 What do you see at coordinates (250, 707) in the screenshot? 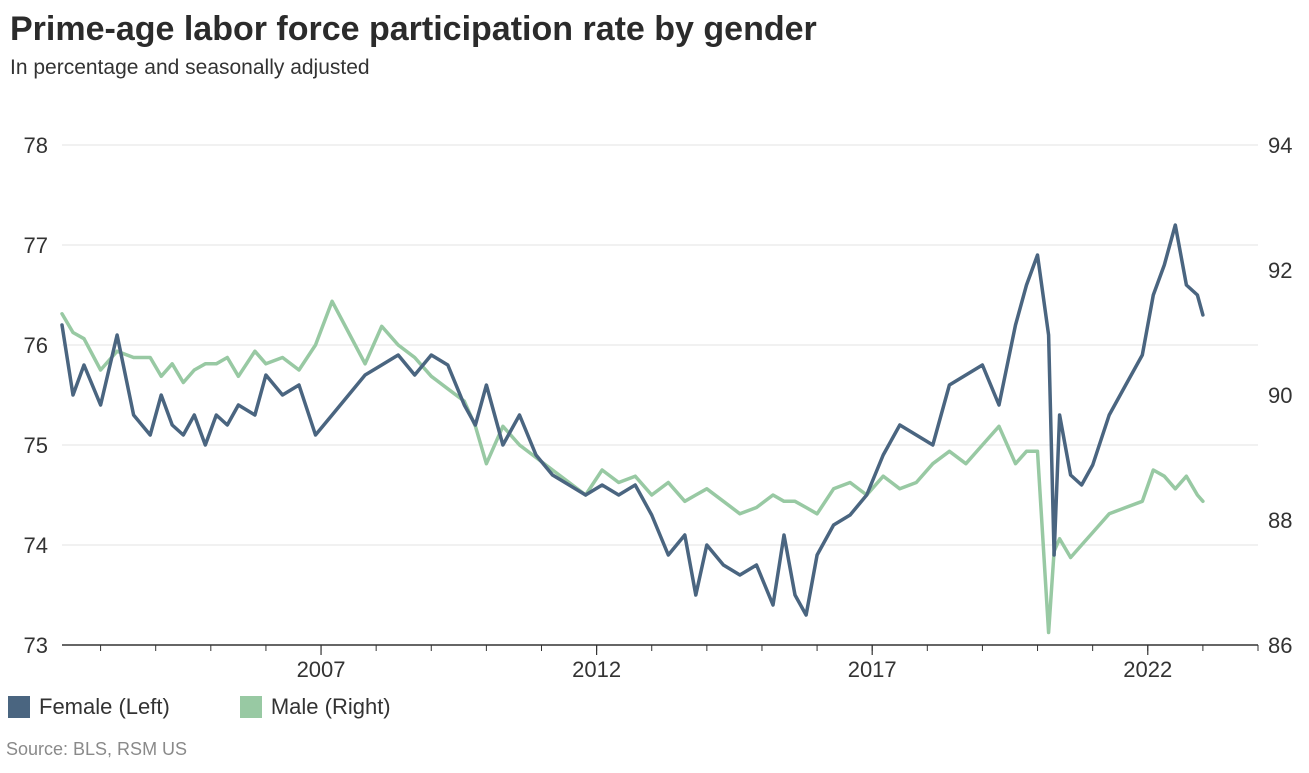
I see `legend-swatch-male` at bounding box center [250, 707].